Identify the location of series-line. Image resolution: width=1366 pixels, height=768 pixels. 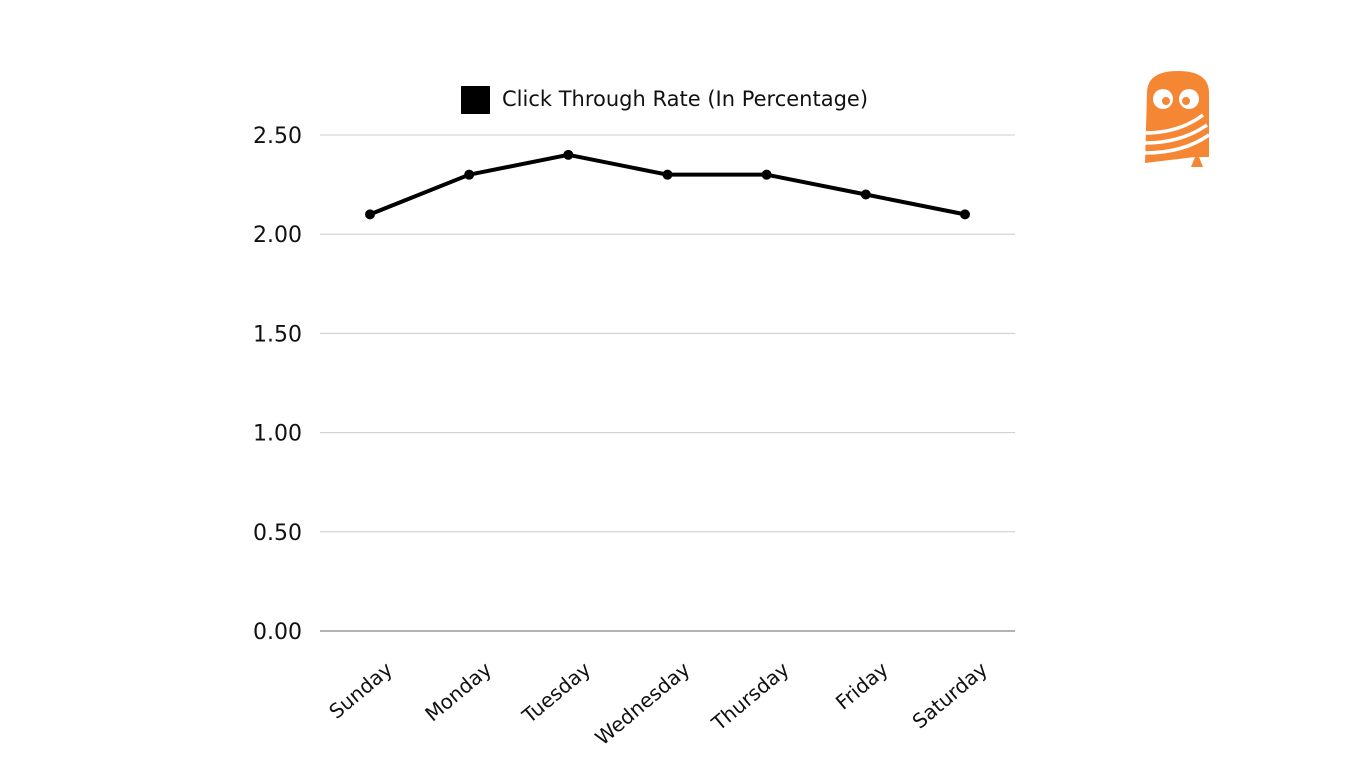
(667, 184).